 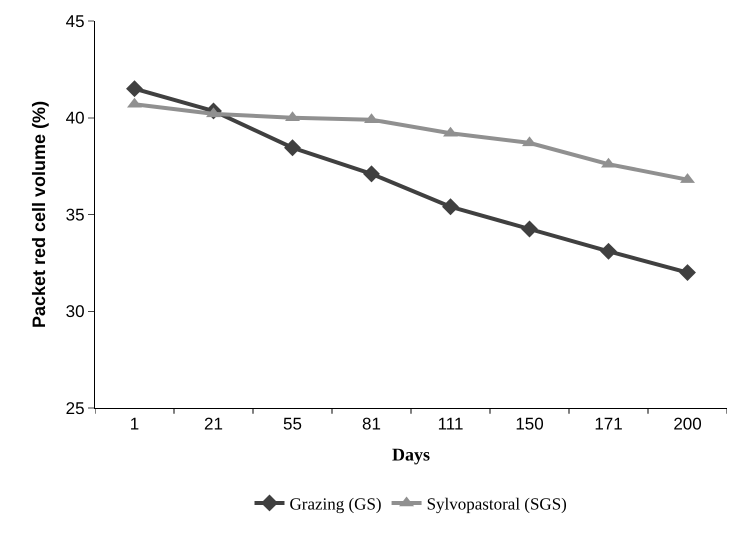 I want to click on x-tick-label: 171, so click(x=608, y=424).